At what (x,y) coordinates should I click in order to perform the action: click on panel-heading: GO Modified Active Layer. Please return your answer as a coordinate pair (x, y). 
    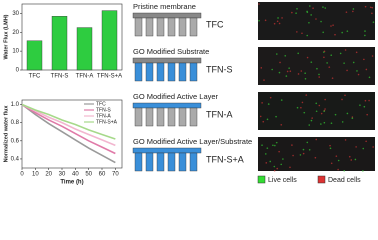
    Looking at the image, I should click on (176, 96).